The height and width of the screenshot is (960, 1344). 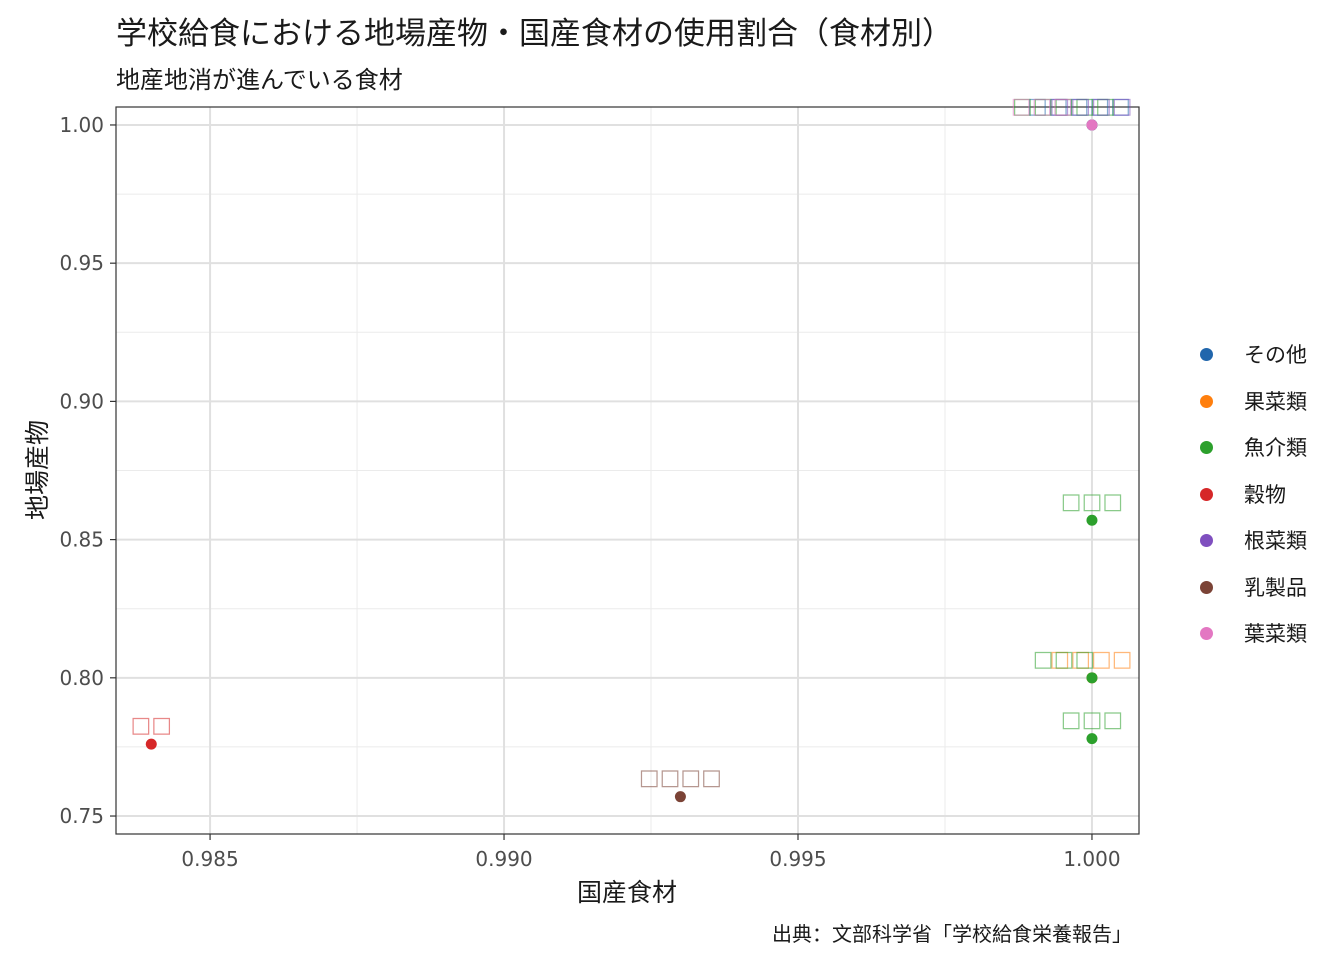 I want to click on x-axis-title: 国産食材, so click(x=627, y=892).